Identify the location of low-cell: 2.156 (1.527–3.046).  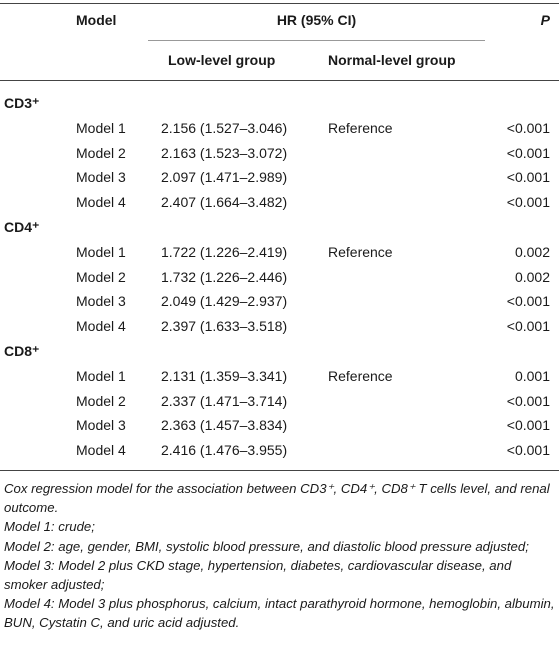
(224, 127).